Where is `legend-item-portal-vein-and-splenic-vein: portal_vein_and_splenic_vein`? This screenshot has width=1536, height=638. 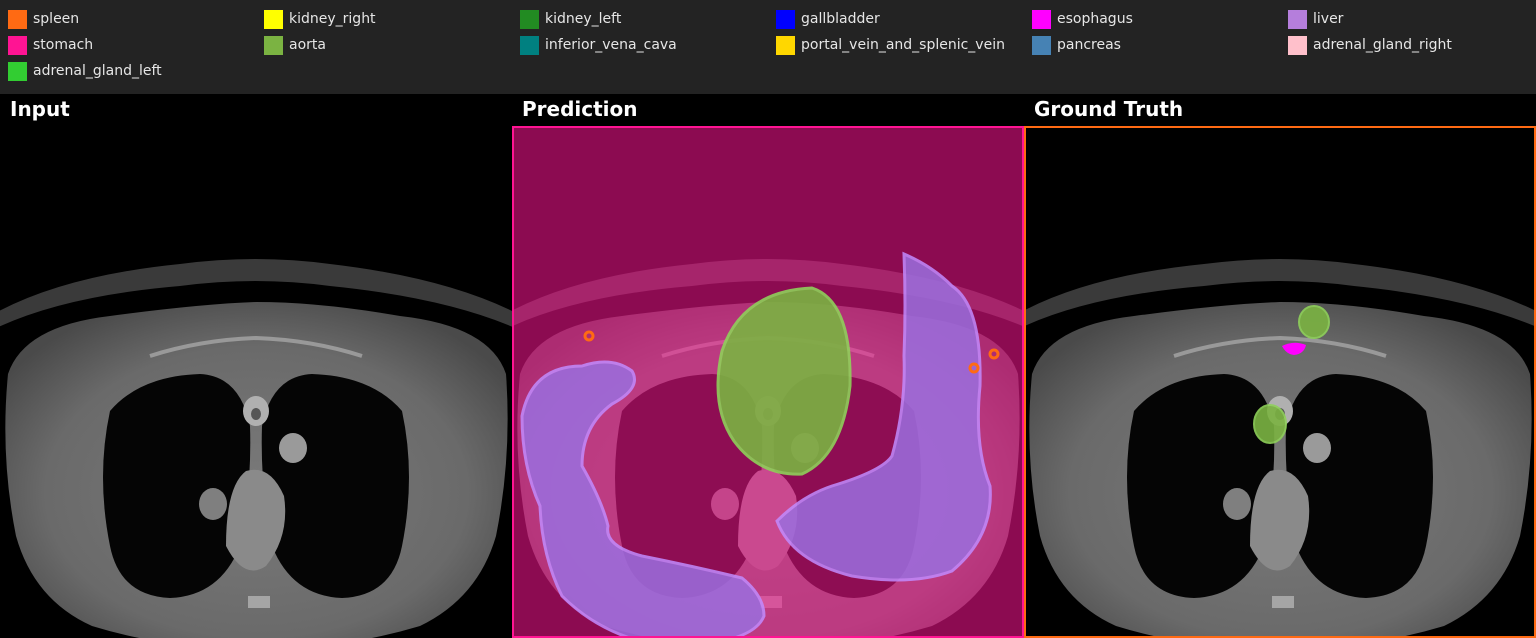 legend-item-portal-vein-and-splenic-vein: portal_vein_and_splenic_vein is located at coordinates (890, 45).